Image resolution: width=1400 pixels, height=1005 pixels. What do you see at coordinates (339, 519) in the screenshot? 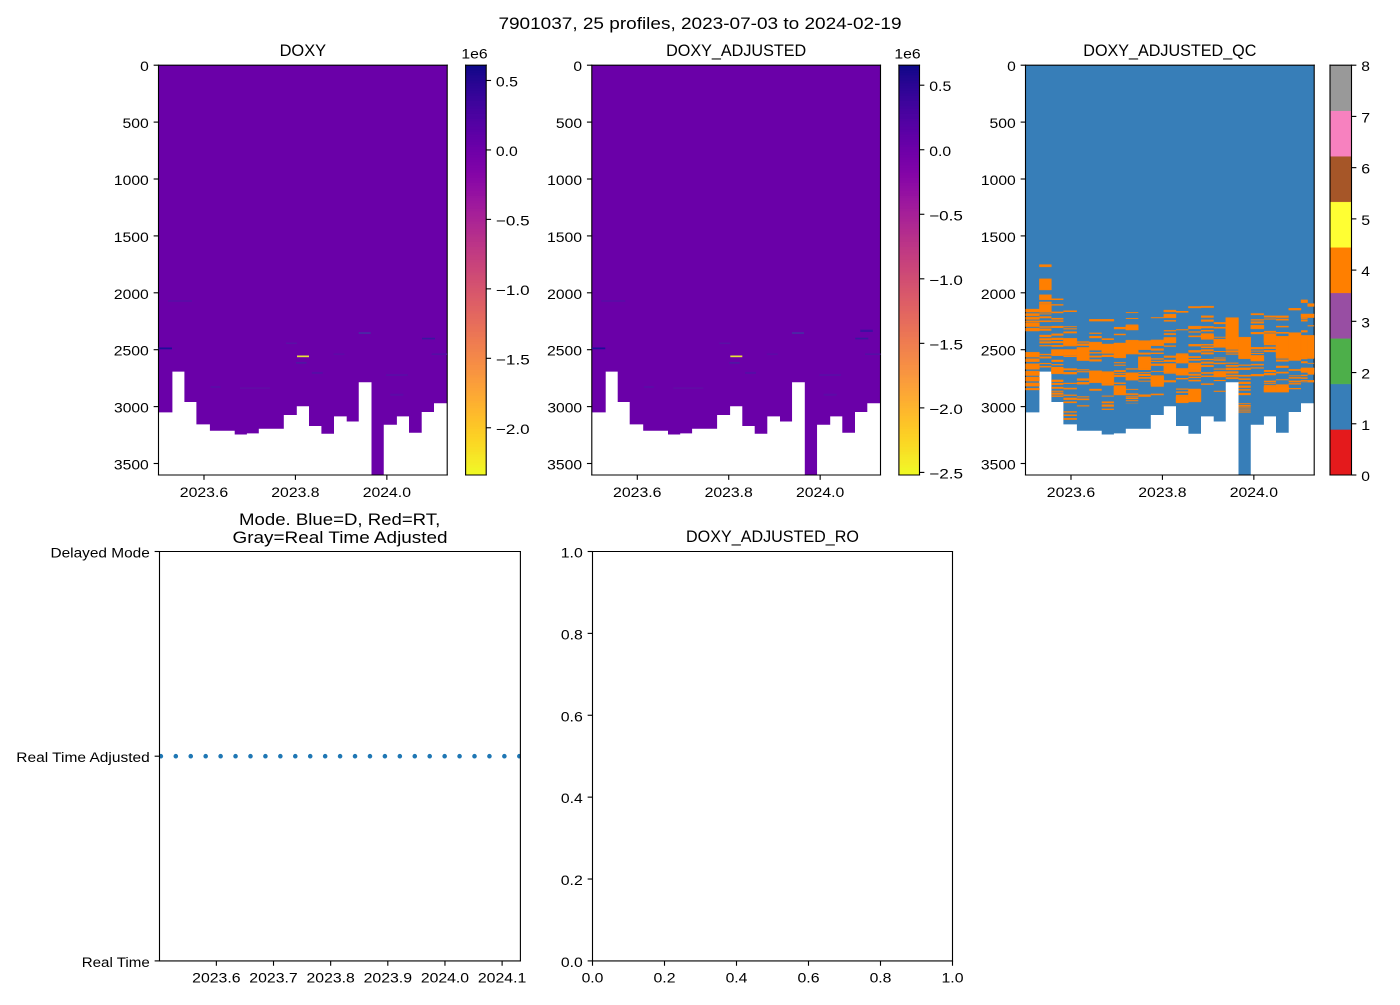
I see `svg-text: Mode. Blue=D, Red=RT,` at bounding box center [339, 519].